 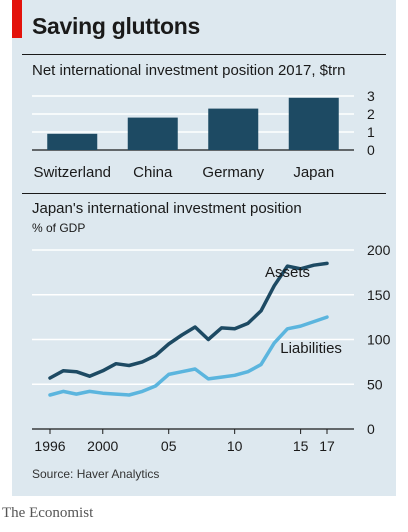 I want to click on y-tick-label: 50, so click(x=375, y=384).